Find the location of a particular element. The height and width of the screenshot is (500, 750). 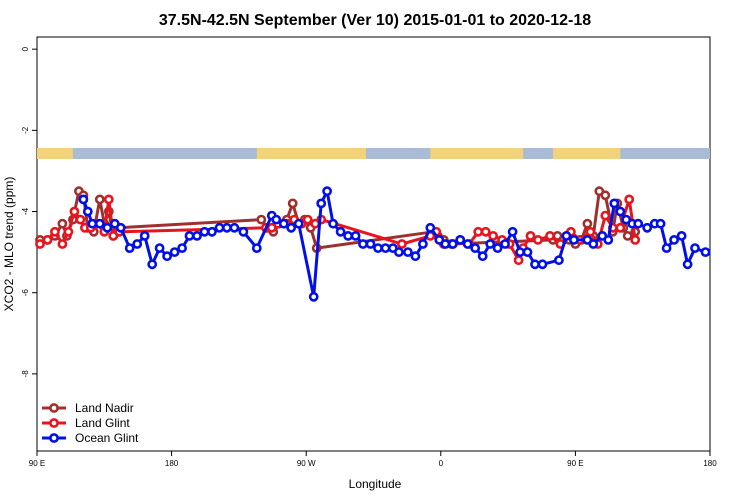

x-axis: 90 E 180 90 W 0 90 E 180 is located at coordinates (373, 459).